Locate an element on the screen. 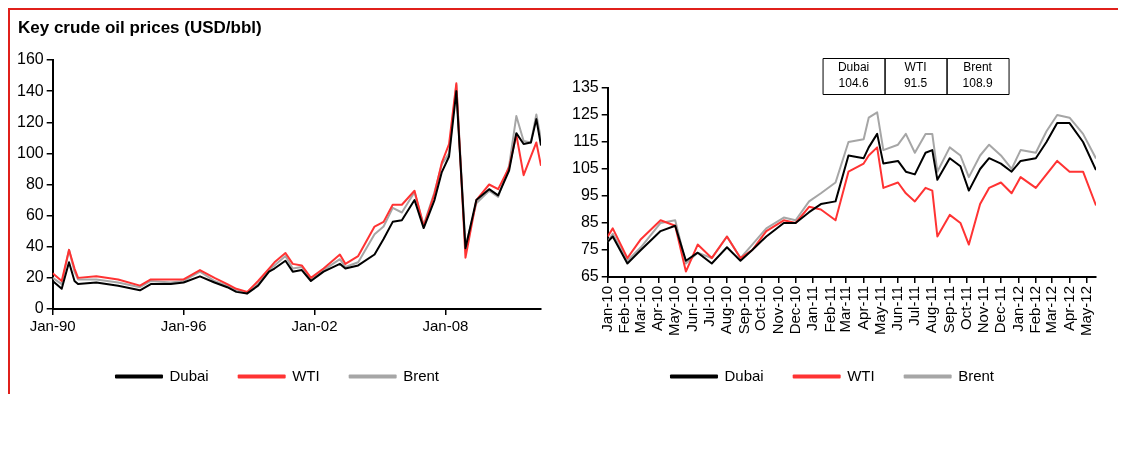 This screenshot has width=1128, height=450. x-tick-label: Feb-12 is located at coordinates (1034, 309).